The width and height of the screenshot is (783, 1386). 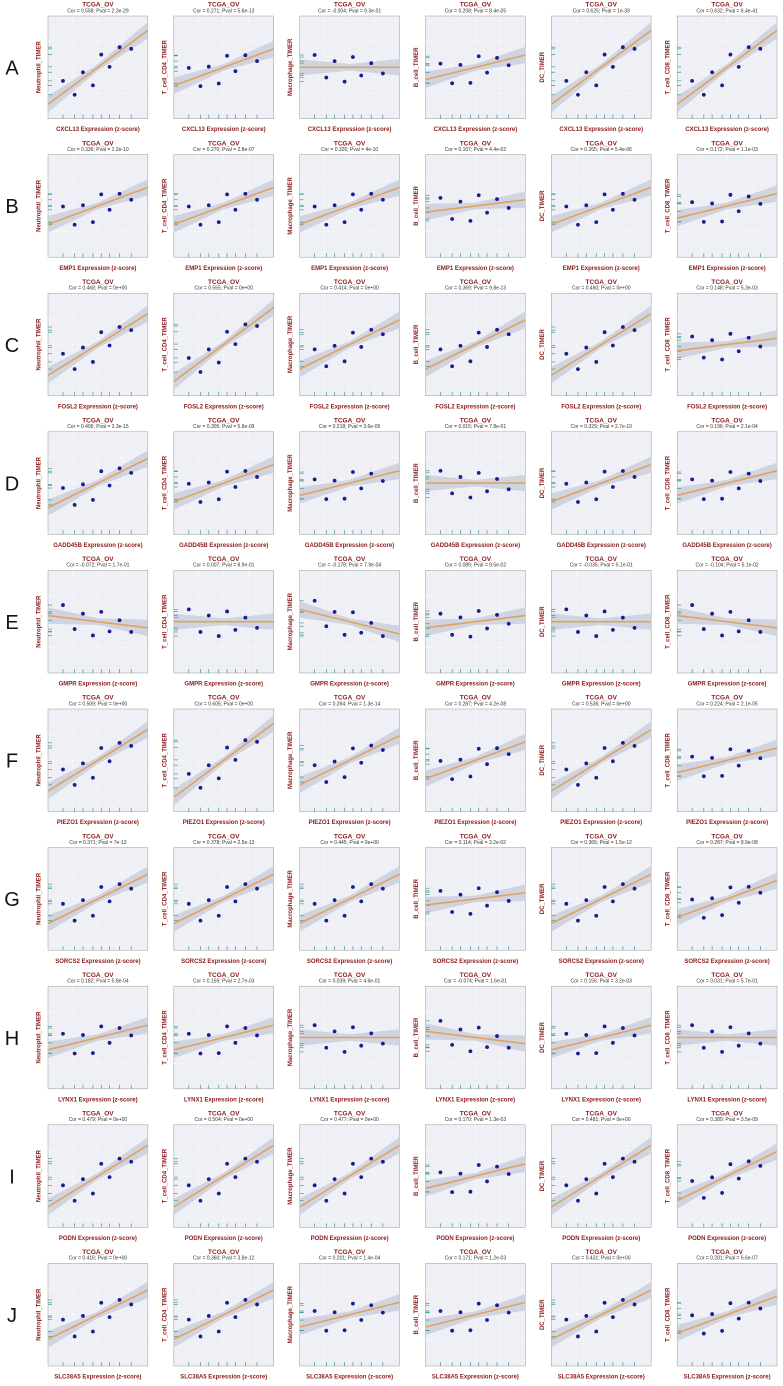 I want to click on x-axis-label: EMP1 Expression (z-score), so click(x=97, y=269).